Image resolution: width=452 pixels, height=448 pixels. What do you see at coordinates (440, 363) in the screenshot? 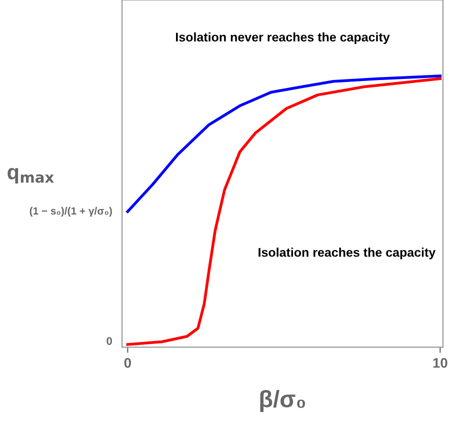
I see `x-tick-label: 10` at bounding box center [440, 363].